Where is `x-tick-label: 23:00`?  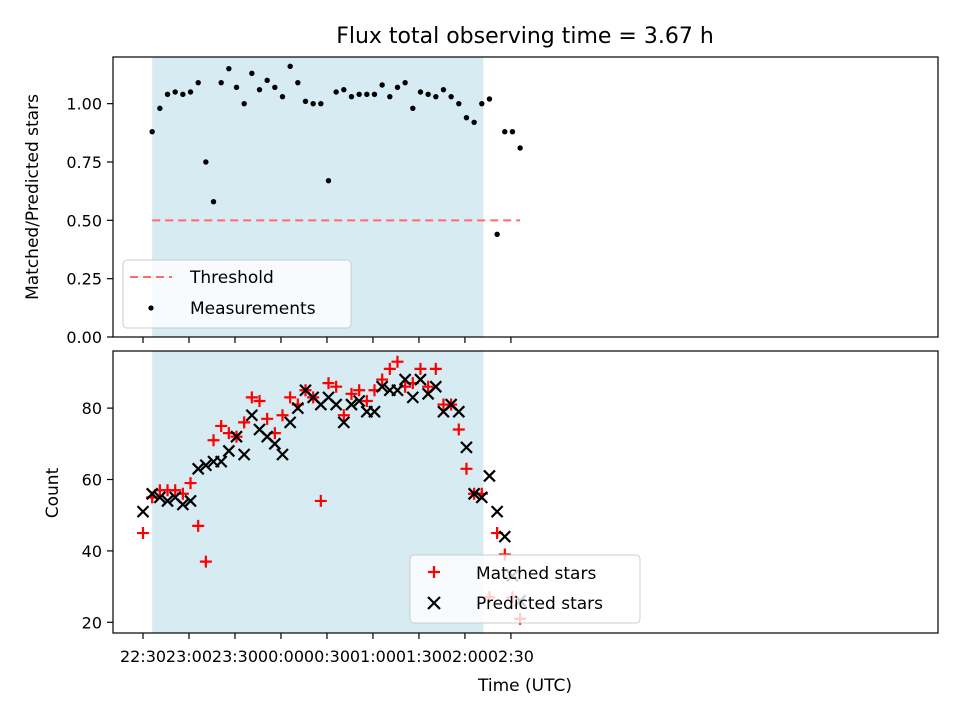 x-tick-label: 23:00 is located at coordinates (189, 656).